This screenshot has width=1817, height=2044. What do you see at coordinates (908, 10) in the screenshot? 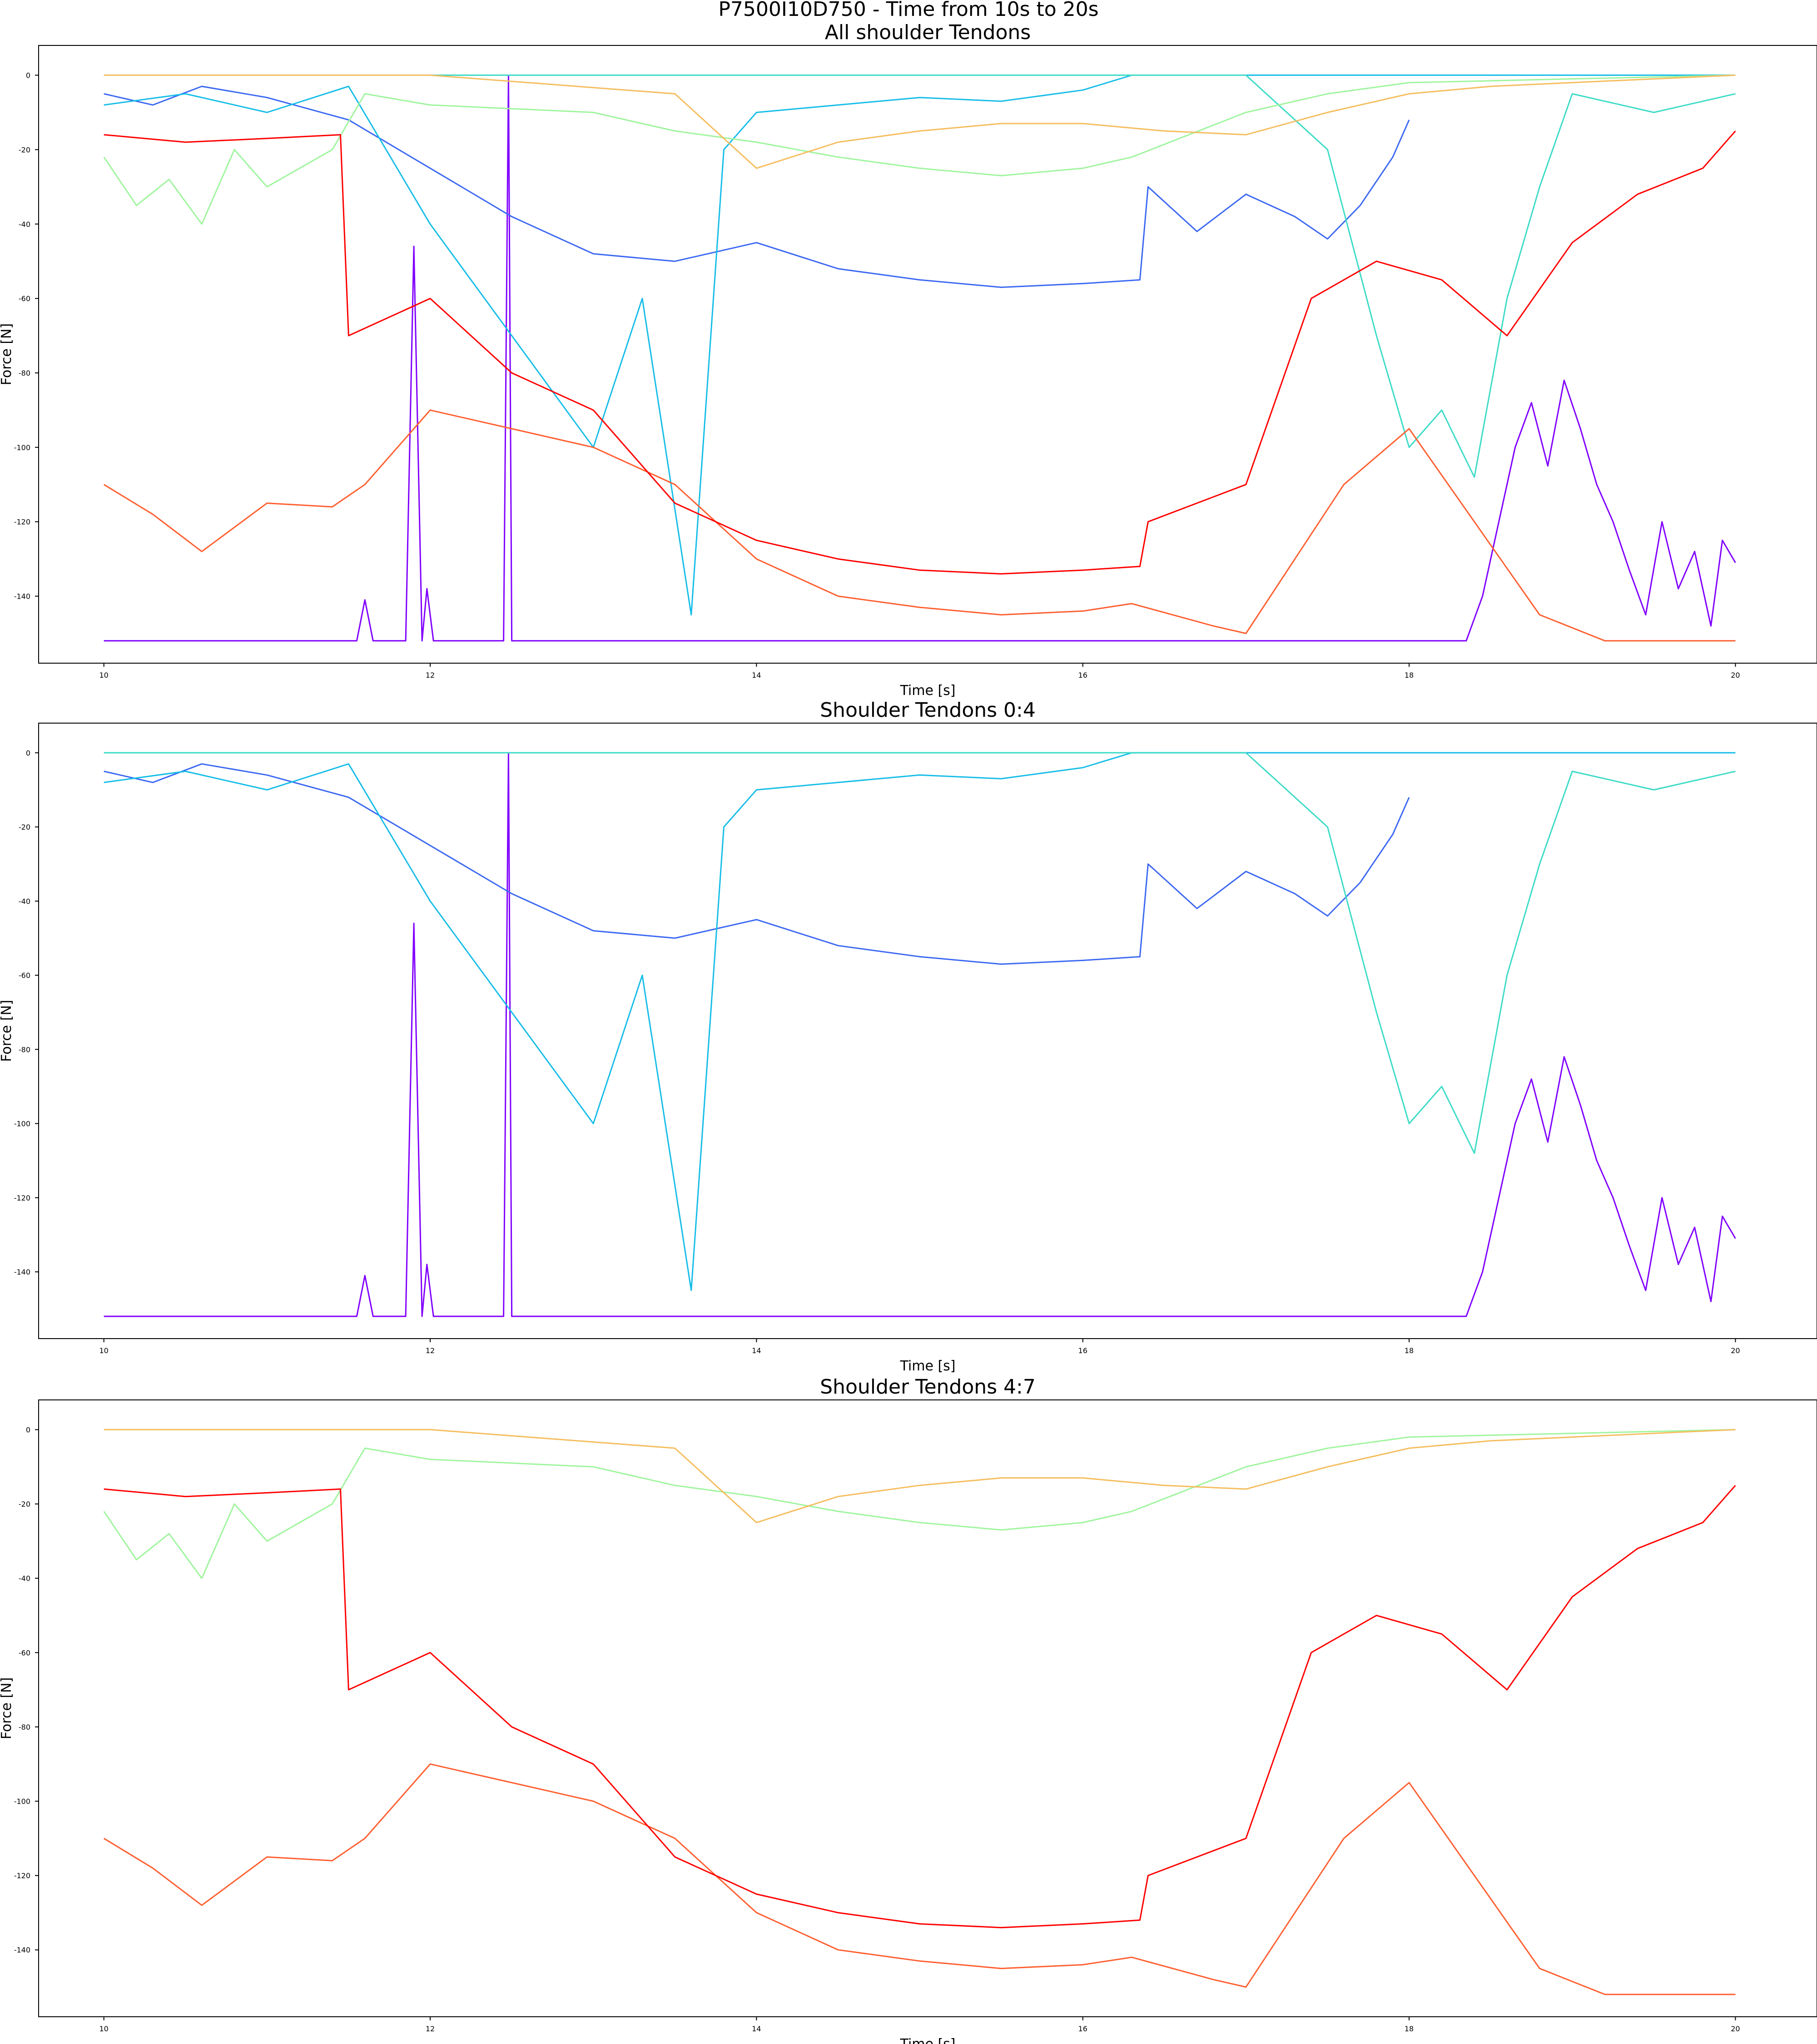
I see `figure-suptitle: P7500I10D750 - Time from 10s to 20s` at bounding box center [908, 10].